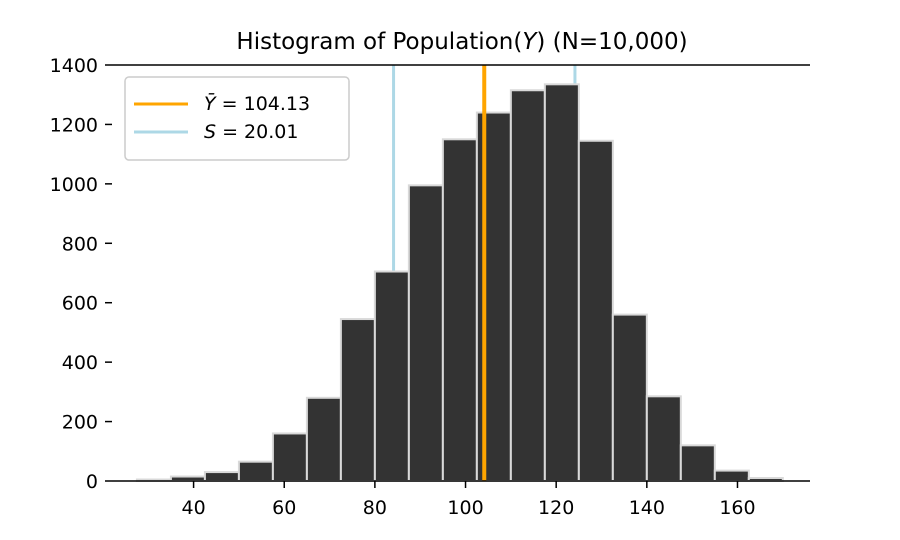 The width and height of the screenshot is (900, 540). I want to click on x-tick-label: 80, so click(375, 508).